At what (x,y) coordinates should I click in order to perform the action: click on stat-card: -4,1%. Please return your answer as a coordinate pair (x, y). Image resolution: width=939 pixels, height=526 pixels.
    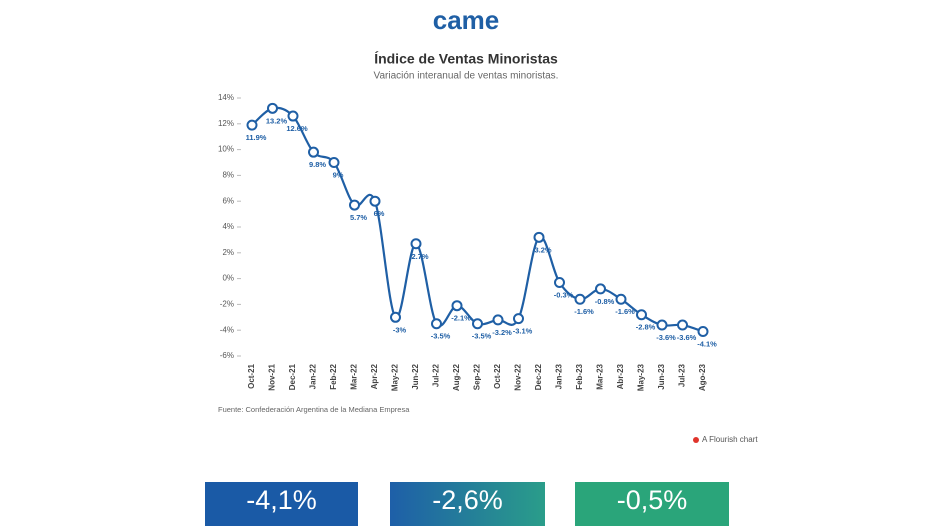
    Looking at the image, I should click on (281, 504).